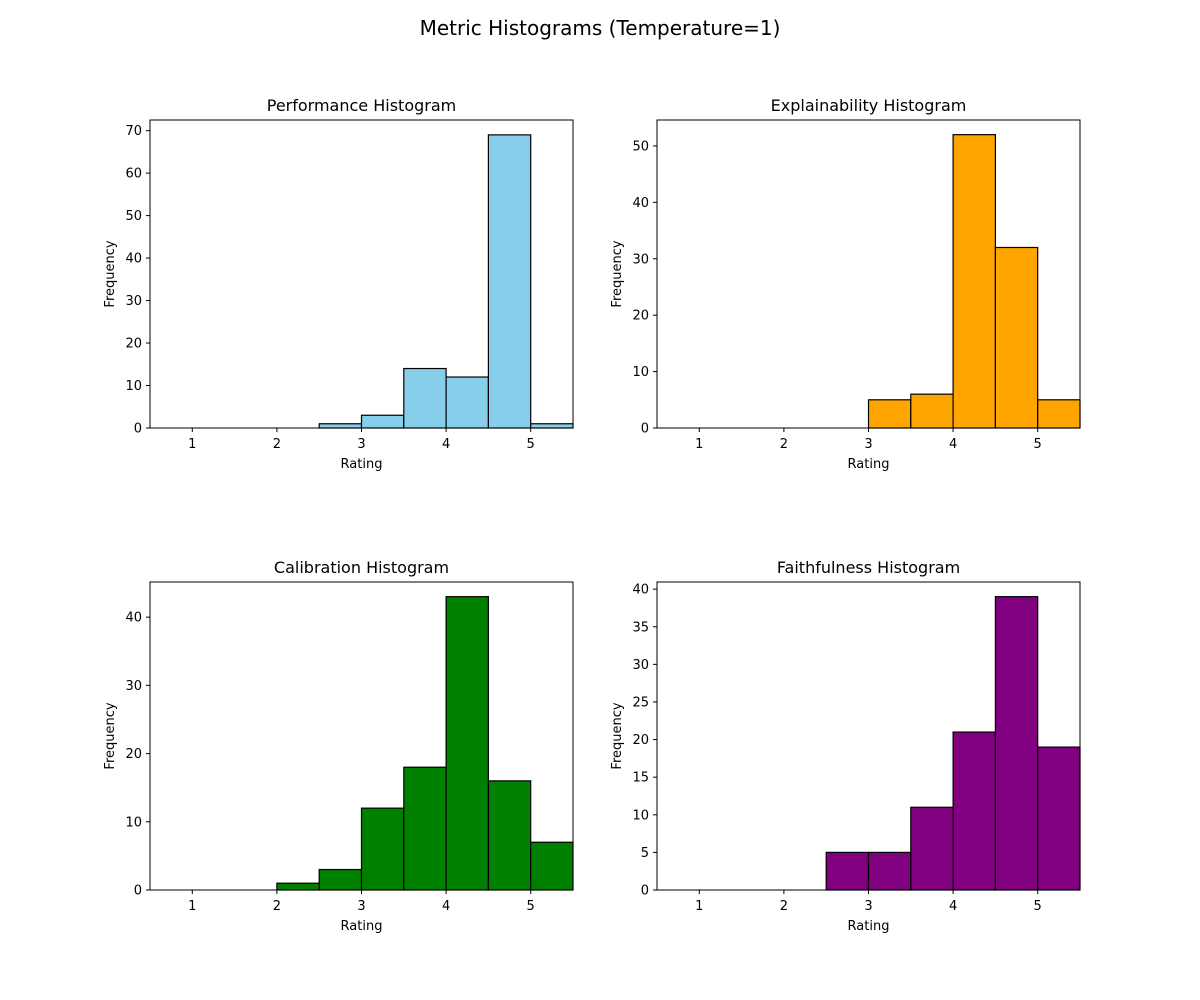  Describe the element at coordinates (600, 28) in the screenshot. I see `figure-title: Metric Histograms (Temperature=1)` at that location.